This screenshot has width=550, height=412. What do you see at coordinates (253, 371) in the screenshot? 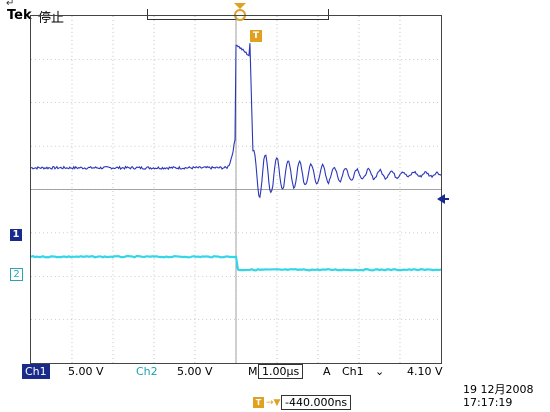
I see `timebase-label: M` at bounding box center [253, 371].